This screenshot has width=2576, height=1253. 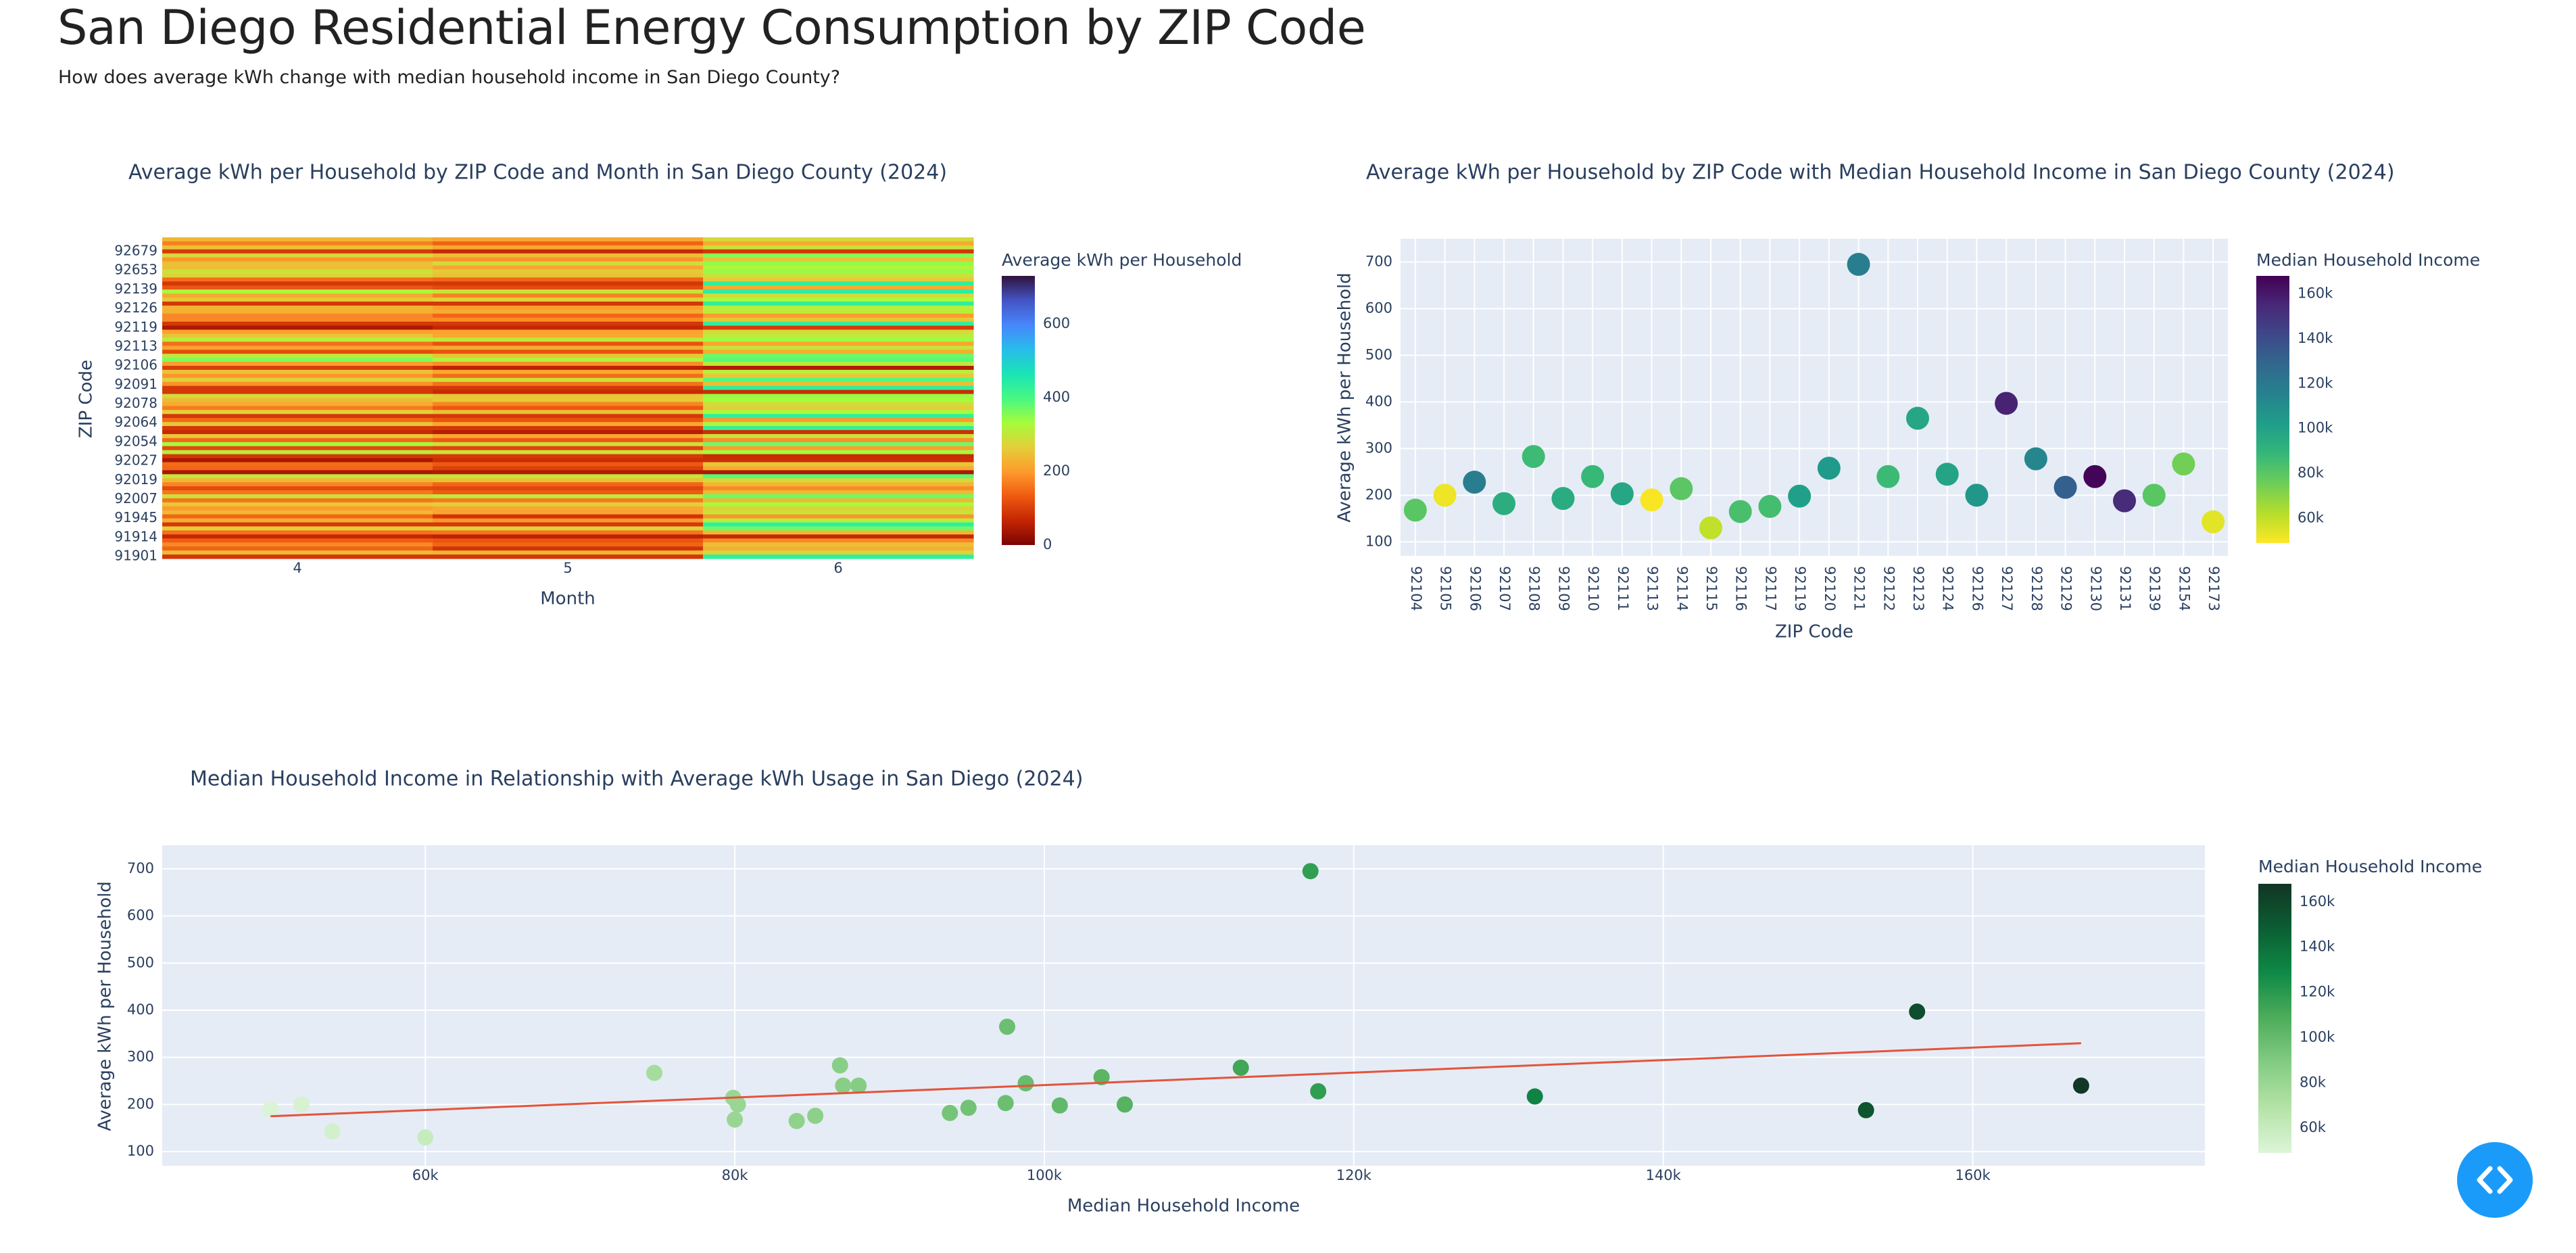 I want to click on x-tick-label: 60k, so click(x=425, y=1175).